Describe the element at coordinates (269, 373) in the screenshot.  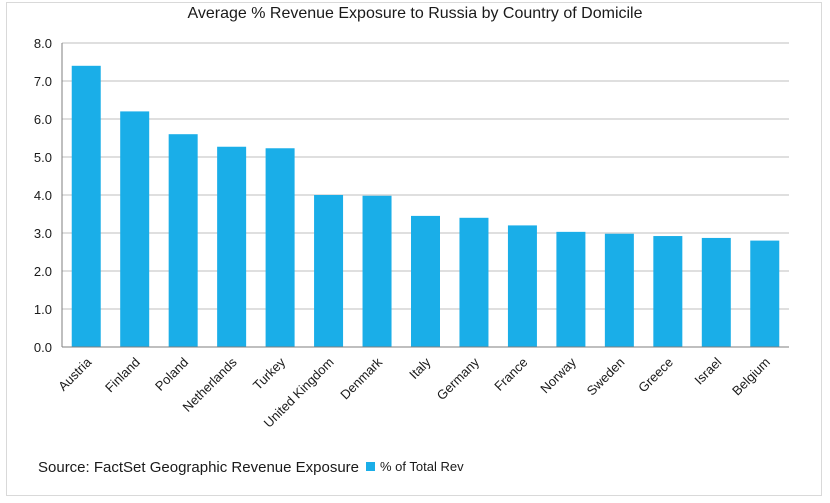
I see `x-tick-label: Turkey` at that location.